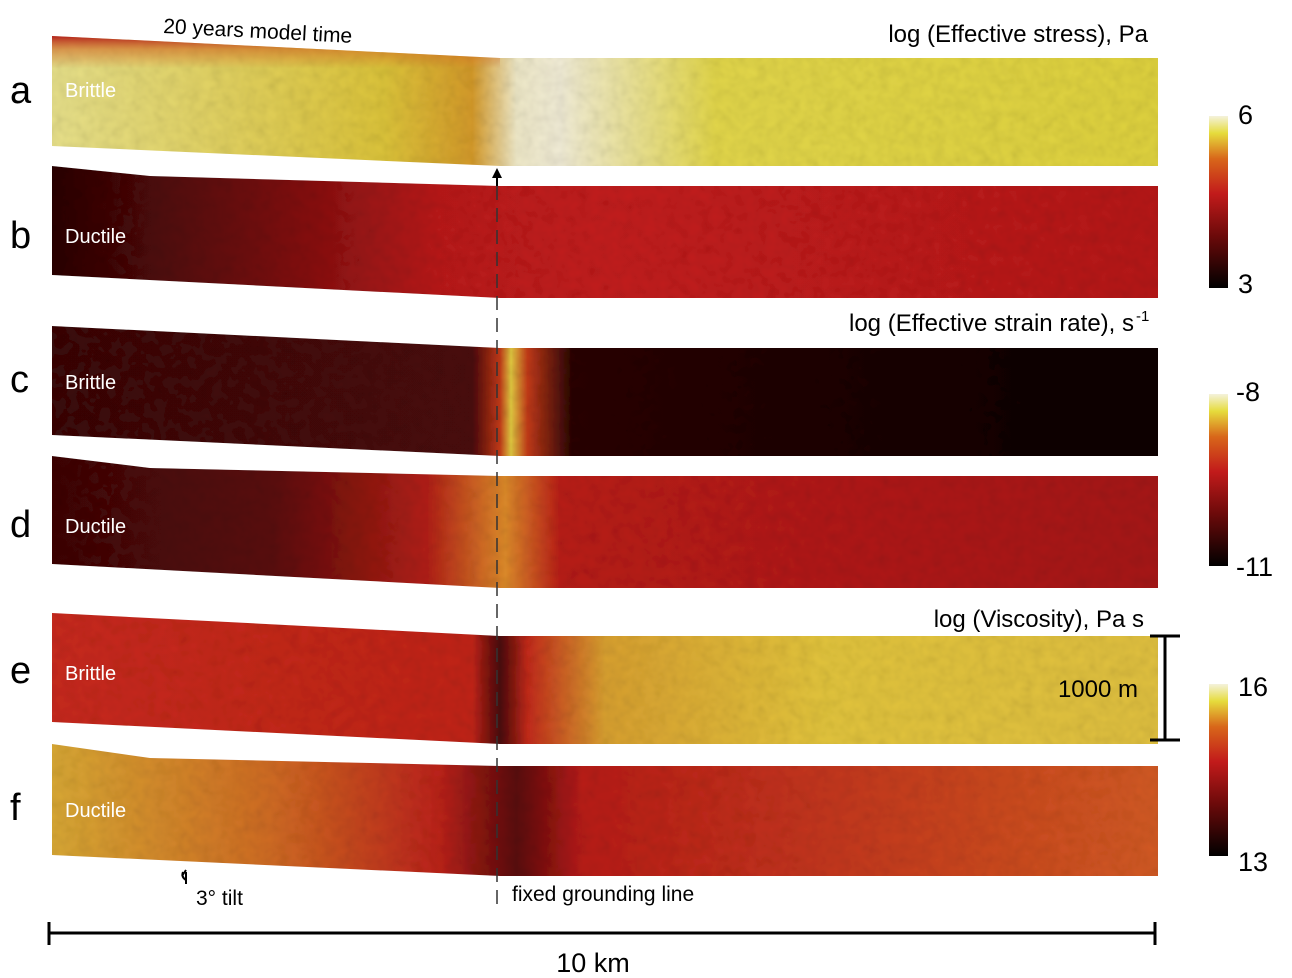  What do you see at coordinates (1254, 567) in the screenshot?
I see `colorbar-strain-min: -11` at bounding box center [1254, 567].